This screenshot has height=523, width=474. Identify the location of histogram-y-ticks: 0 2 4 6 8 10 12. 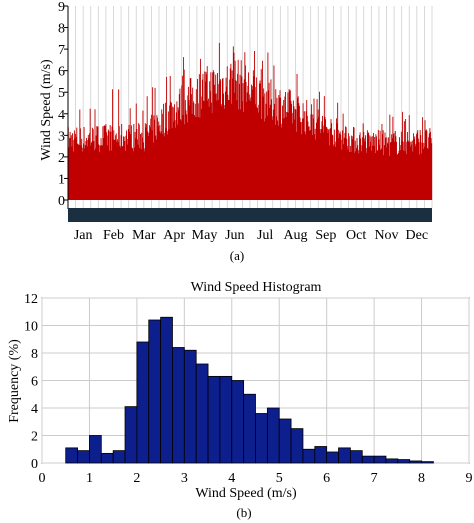
(31, 382).